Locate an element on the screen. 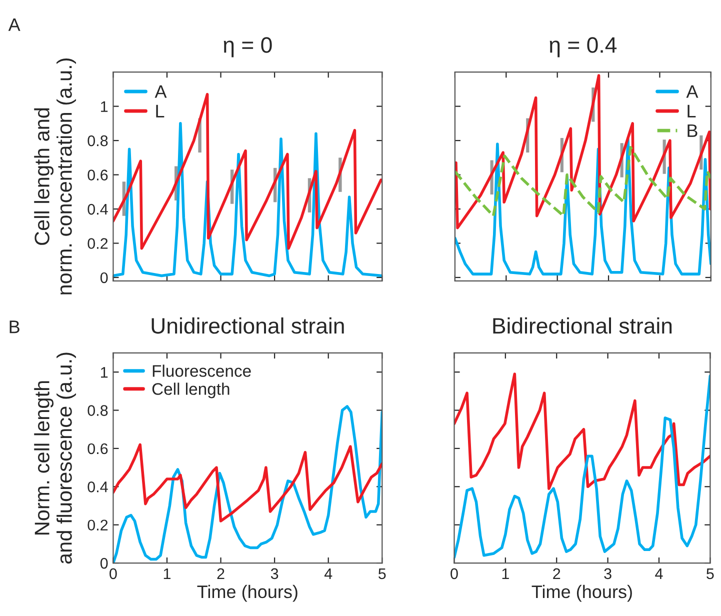  chart-title: η = 0.4 is located at coordinates (583, 47).